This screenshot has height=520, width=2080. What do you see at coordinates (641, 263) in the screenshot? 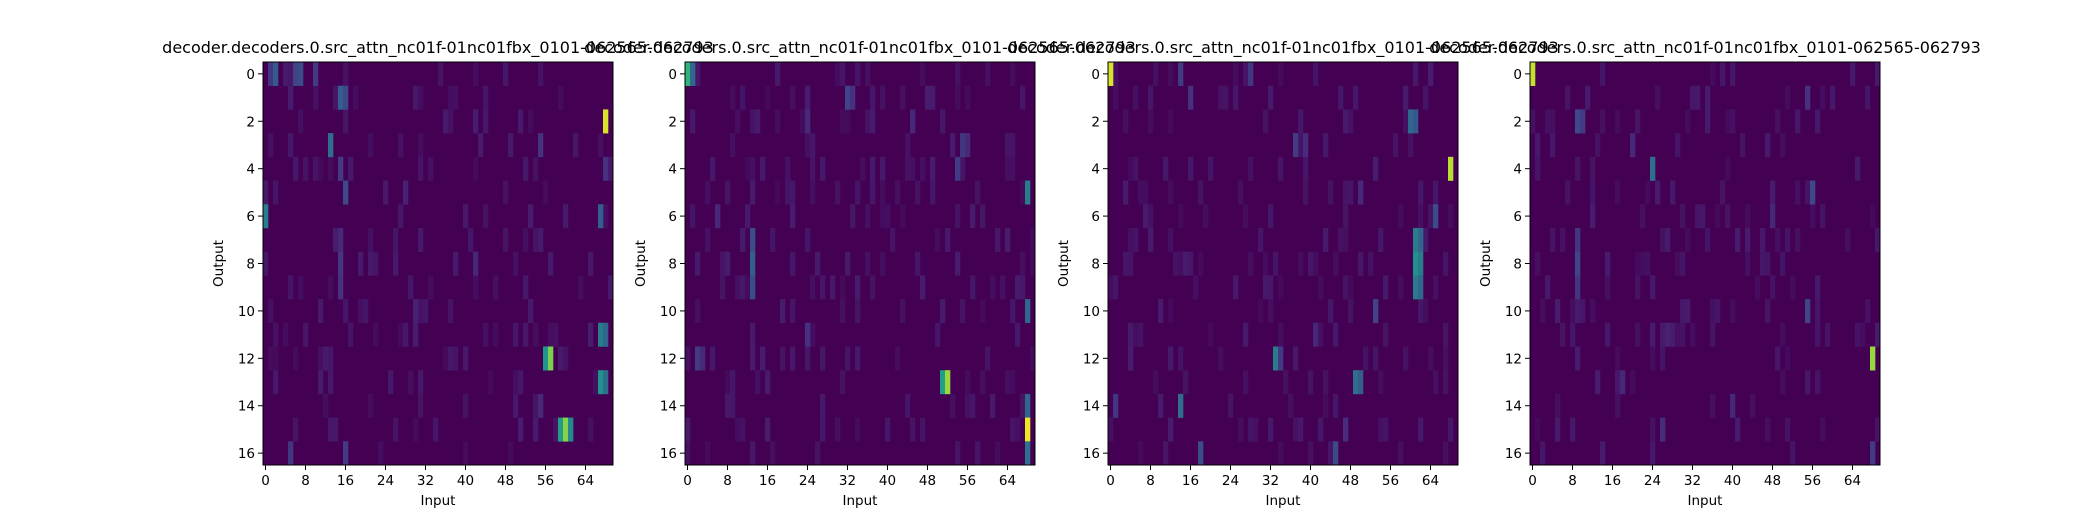
I see `y-axis-label: Output` at bounding box center [641, 263].